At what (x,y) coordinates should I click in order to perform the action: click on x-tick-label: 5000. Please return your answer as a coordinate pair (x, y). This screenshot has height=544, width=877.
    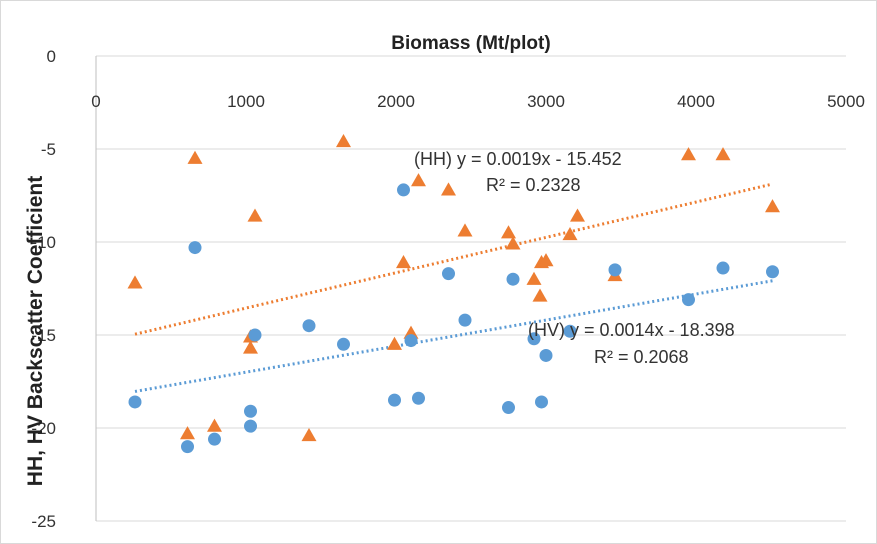
    Looking at the image, I should click on (846, 101).